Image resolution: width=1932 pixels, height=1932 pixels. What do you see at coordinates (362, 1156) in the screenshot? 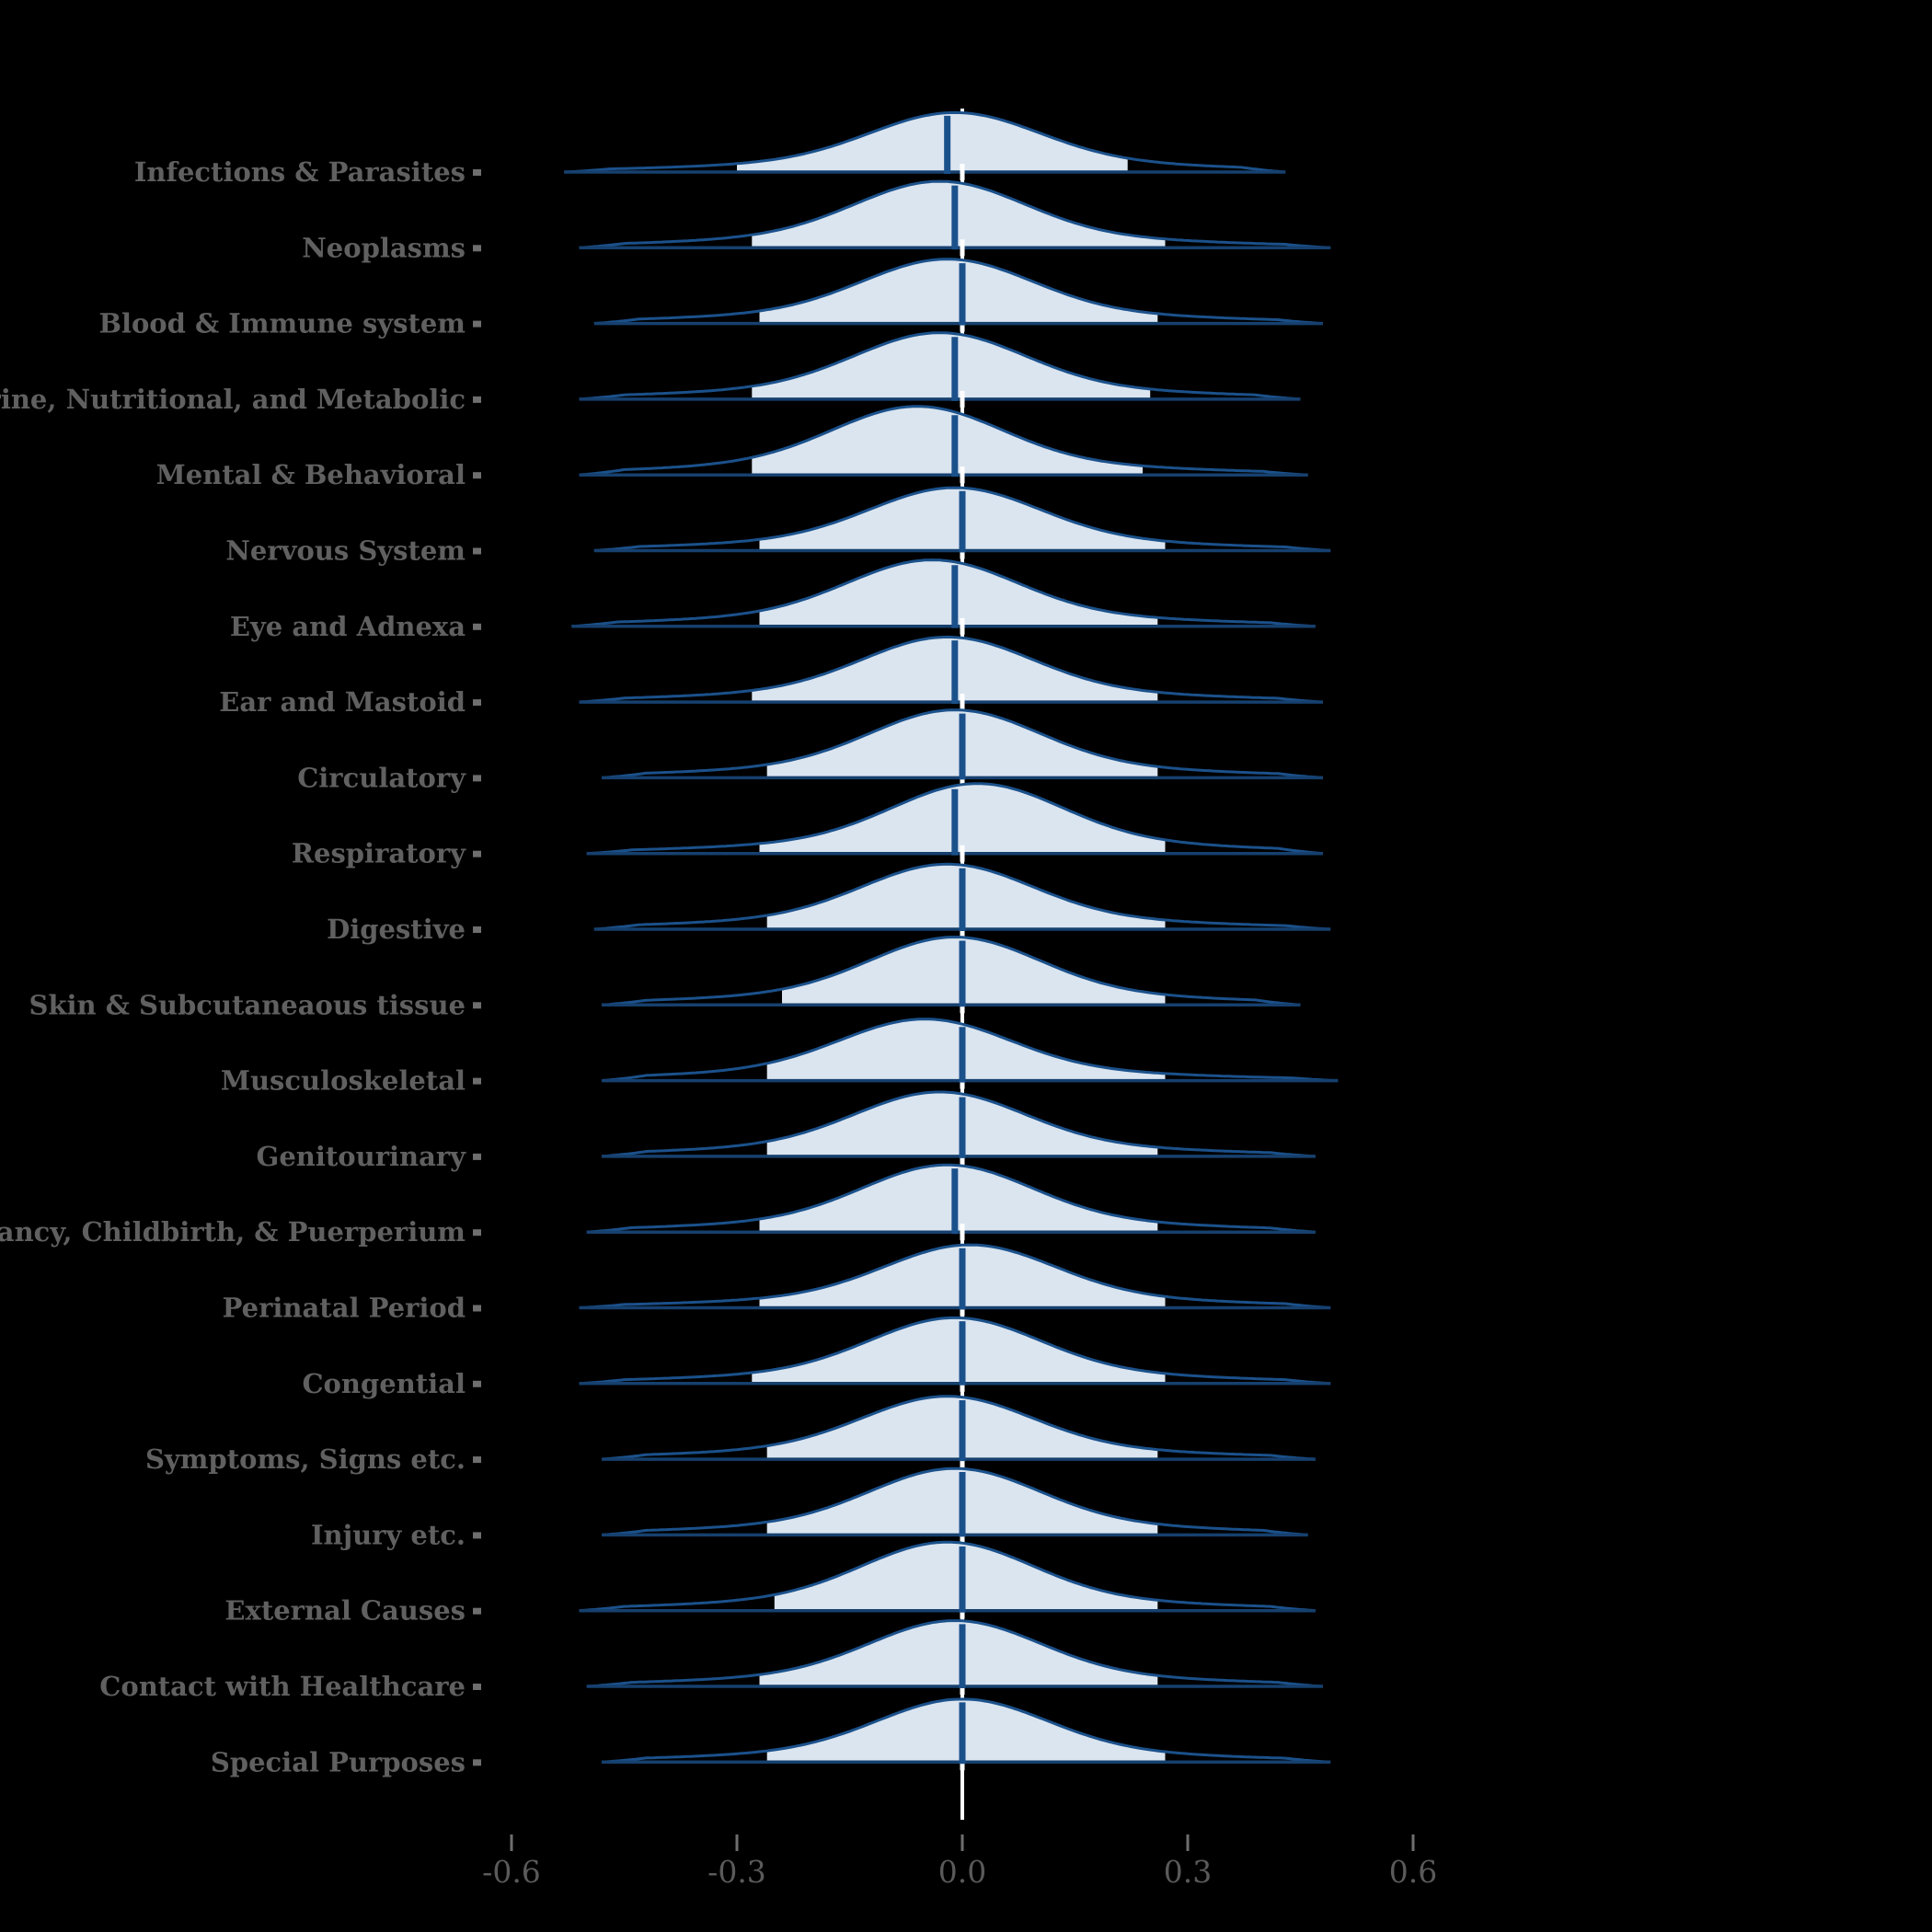
I see `category-label: Genitourinary` at bounding box center [362, 1156].